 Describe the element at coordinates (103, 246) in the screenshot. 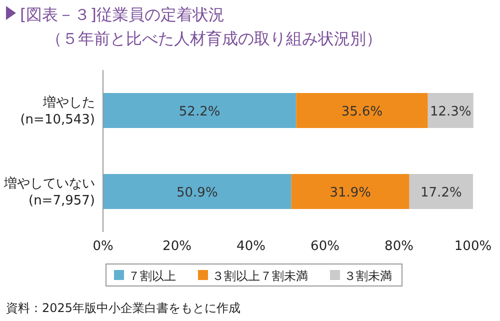

I see `x-tick-label: 0%` at that location.